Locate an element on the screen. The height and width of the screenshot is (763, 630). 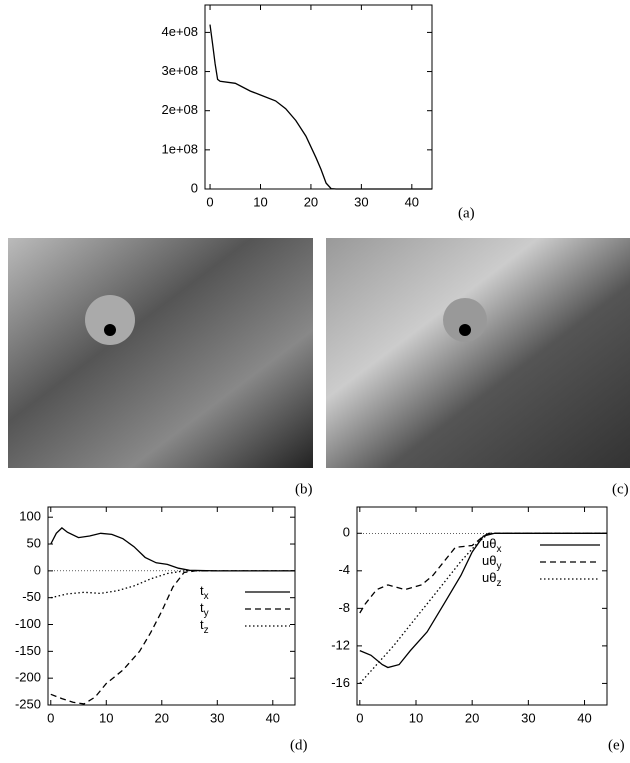
y-tick-label: 4e+08 is located at coordinates (179, 31).